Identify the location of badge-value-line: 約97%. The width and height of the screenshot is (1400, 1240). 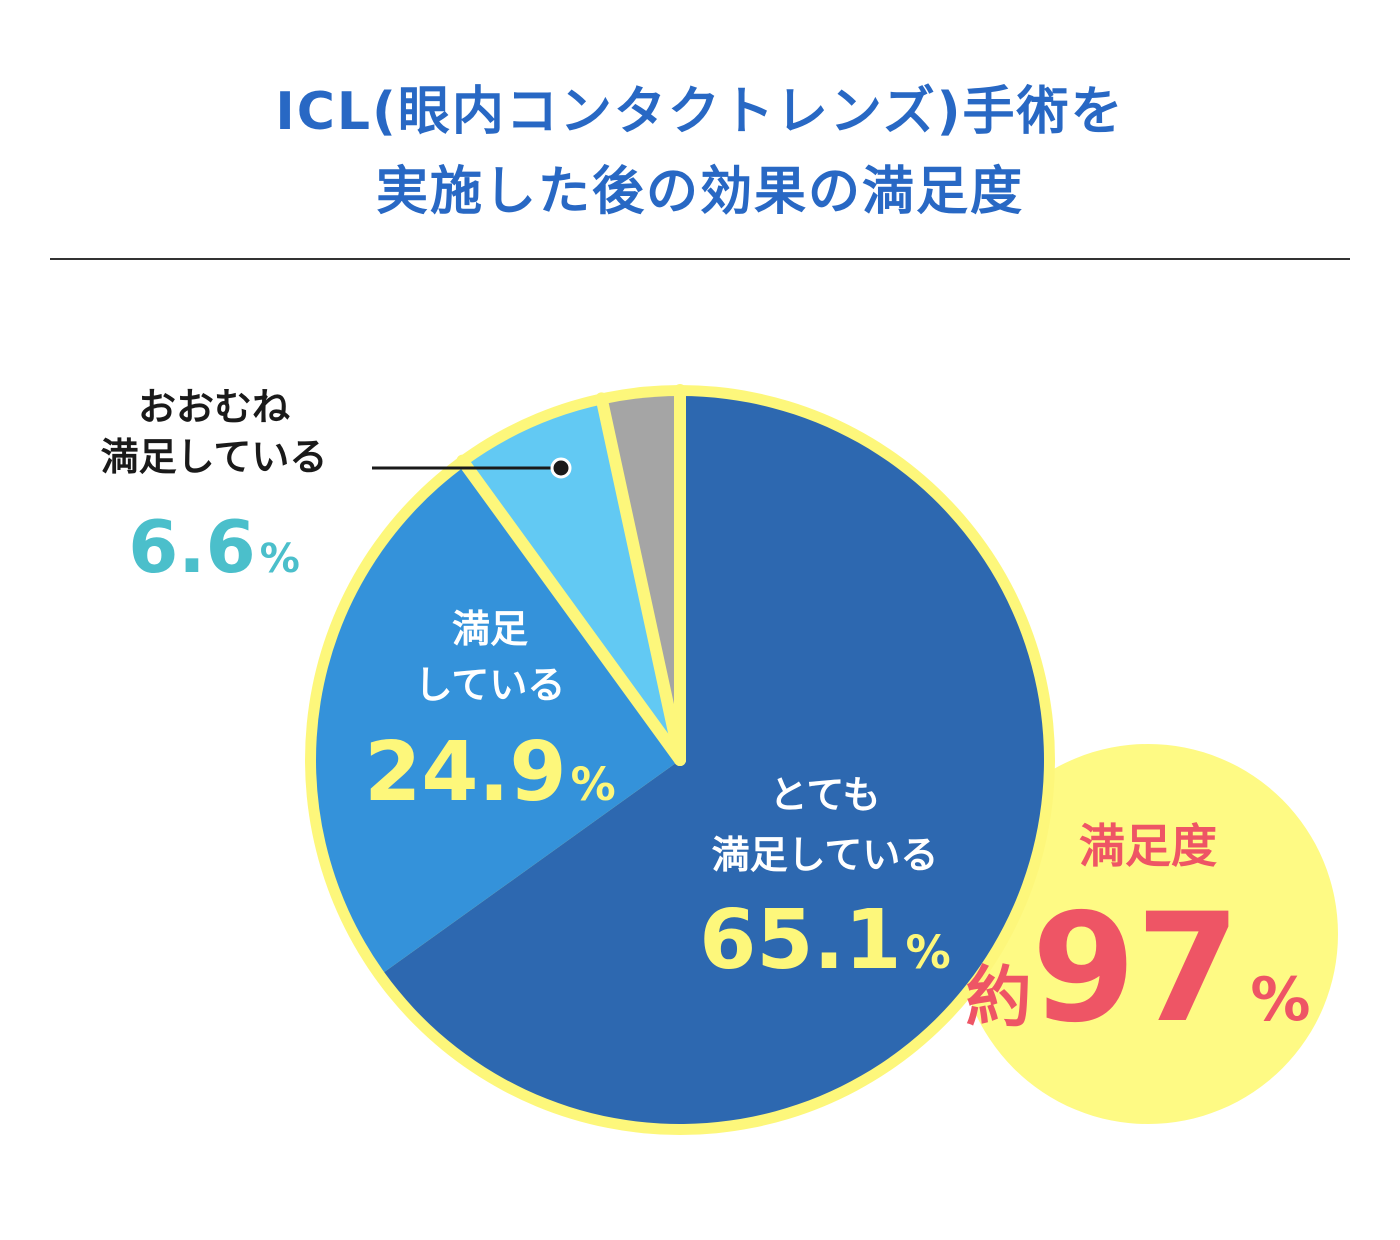
(1138, 969).